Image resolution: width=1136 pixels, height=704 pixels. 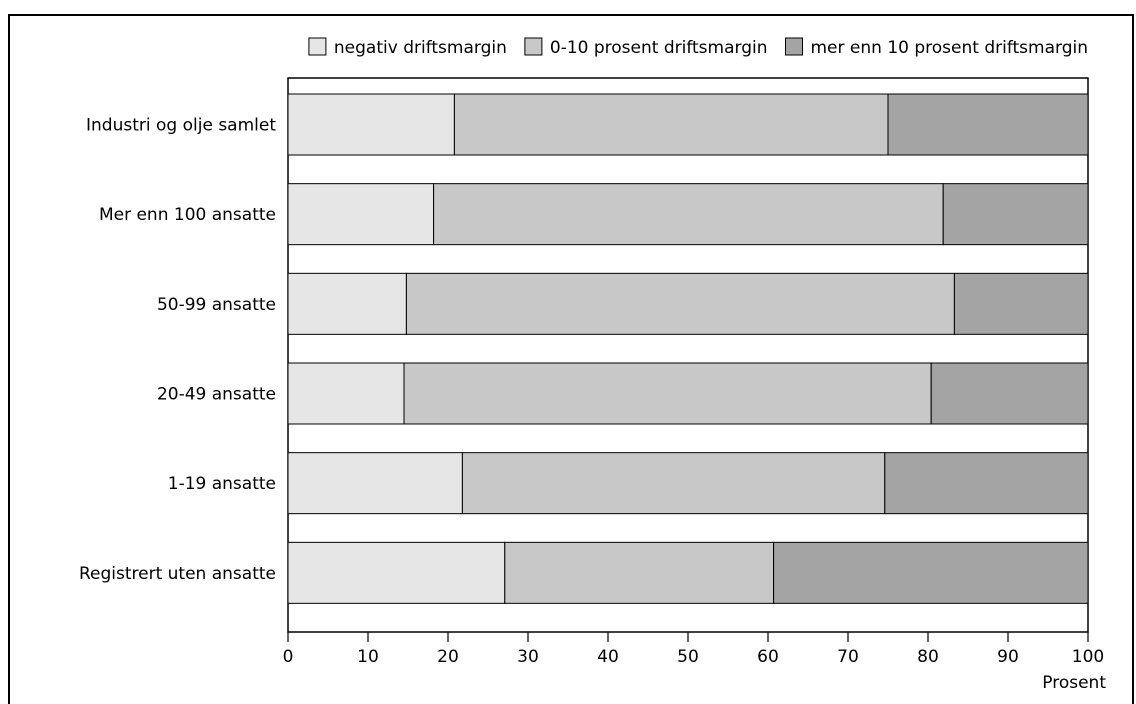 What do you see at coordinates (420, 48) in the screenshot?
I see `legend-label-1: negativ driftsmargin` at bounding box center [420, 48].